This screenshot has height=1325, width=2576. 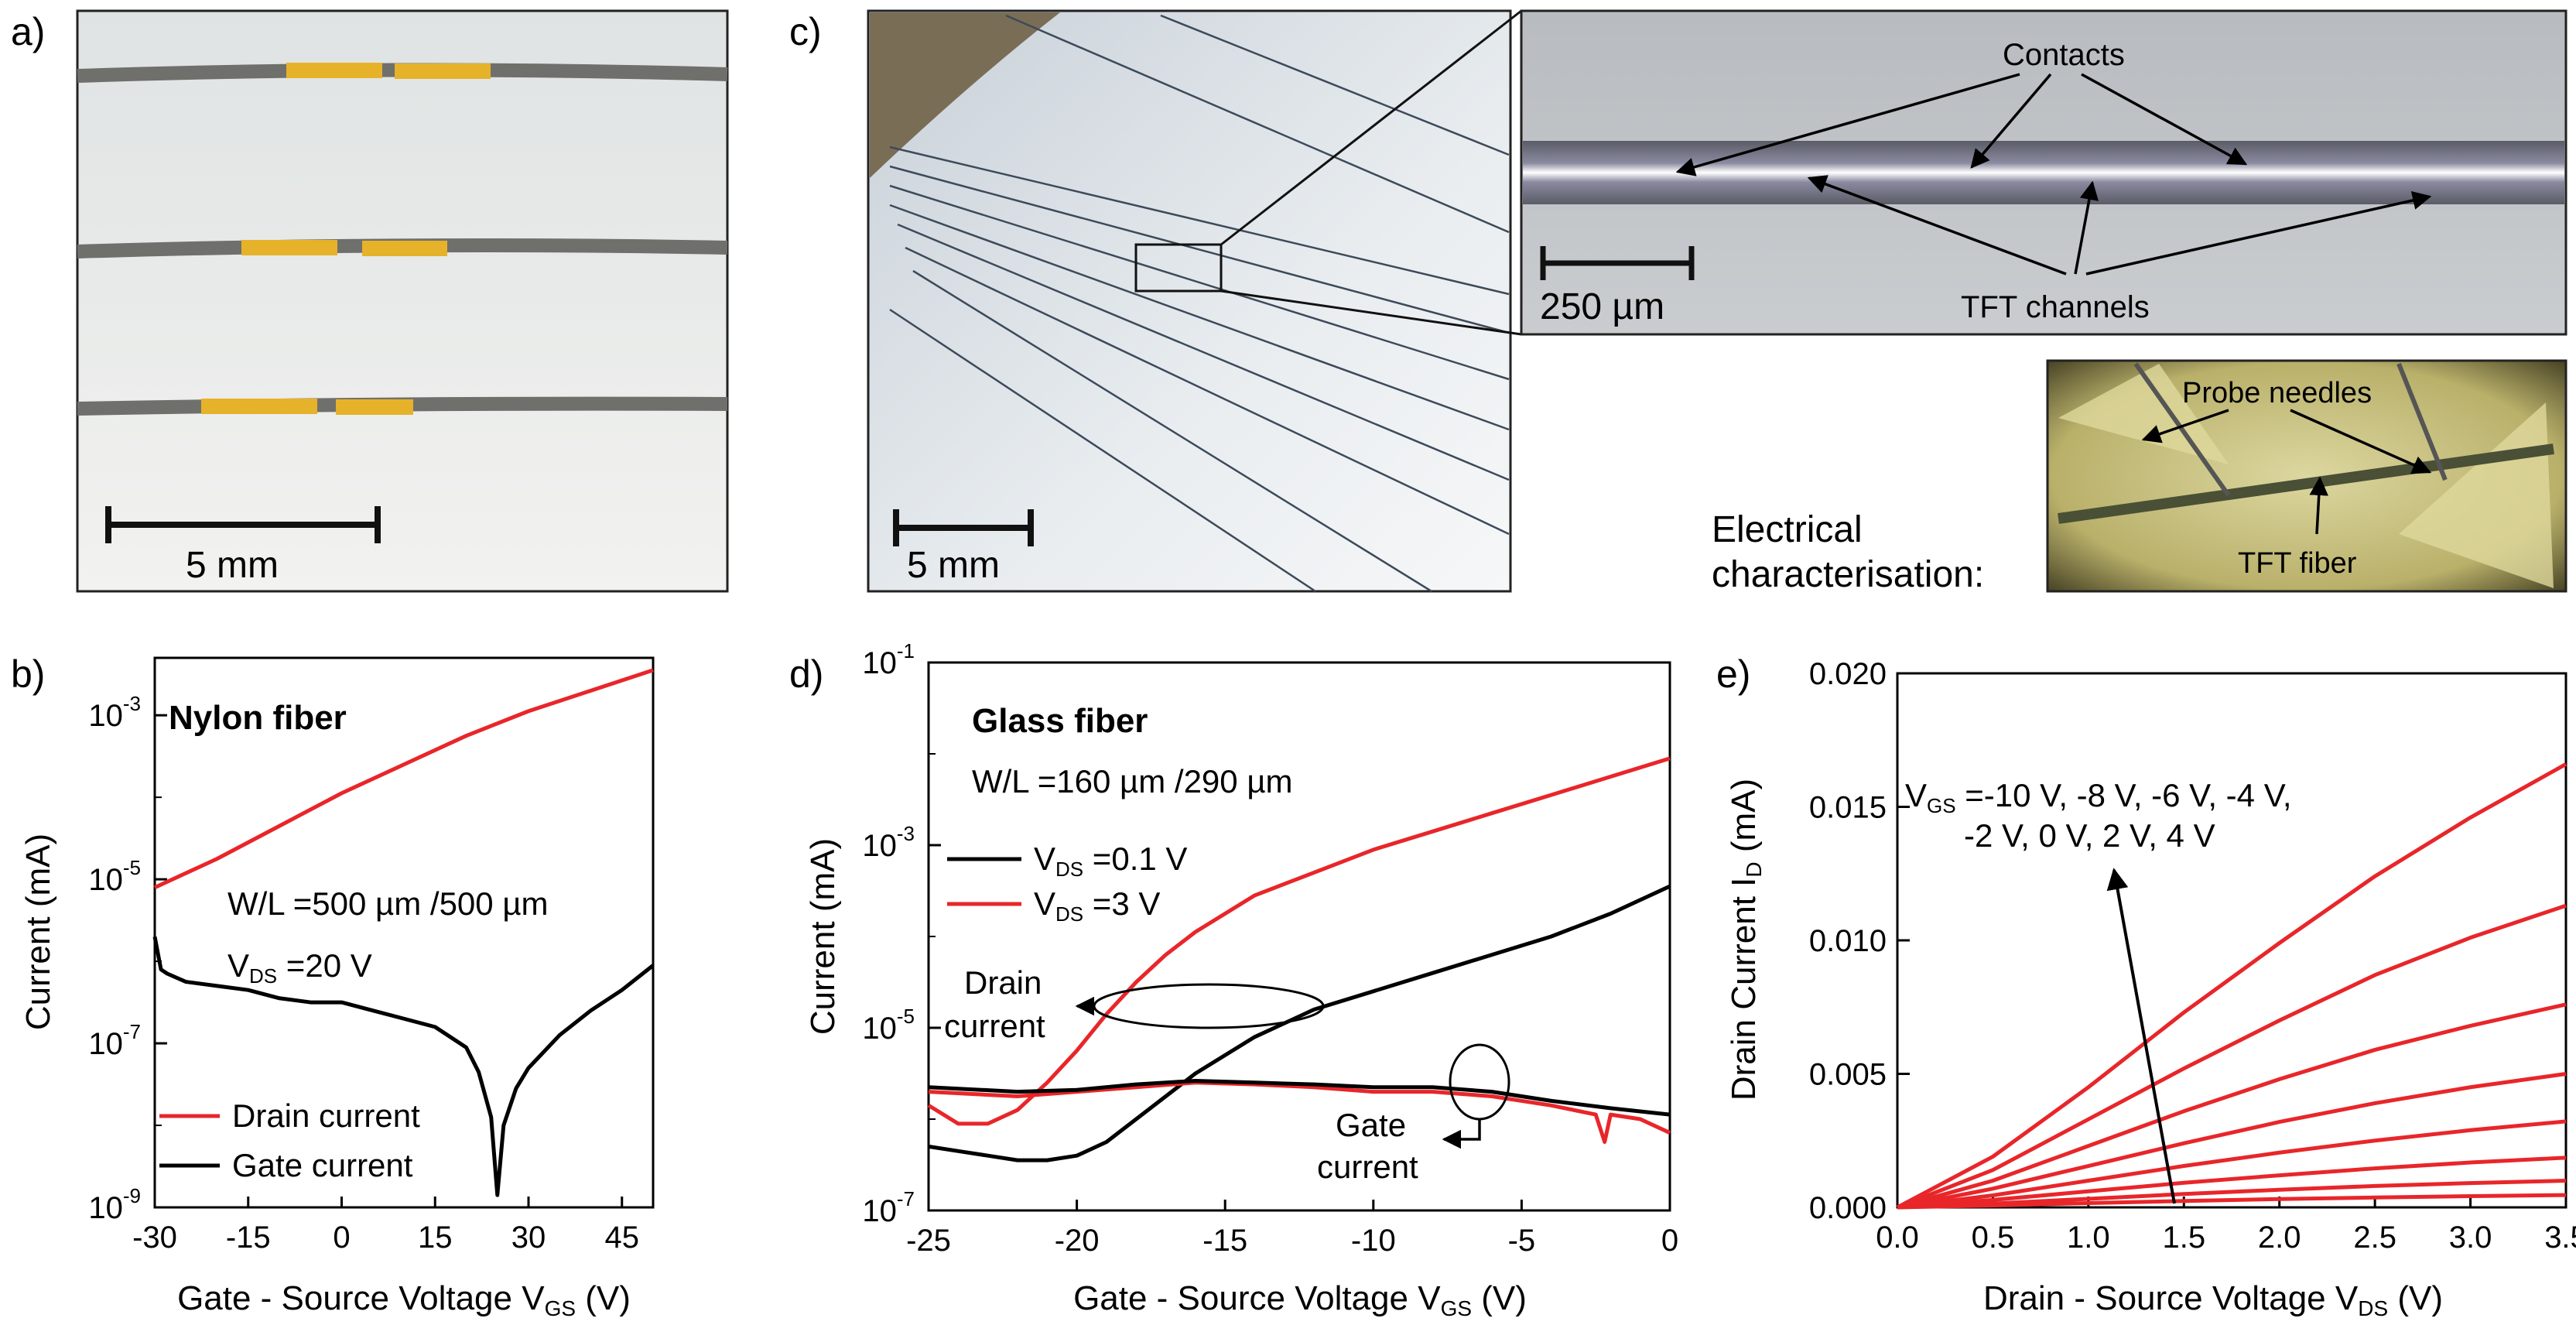 I want to click on x-tick-label: -25, so click(x=929, y=1241).